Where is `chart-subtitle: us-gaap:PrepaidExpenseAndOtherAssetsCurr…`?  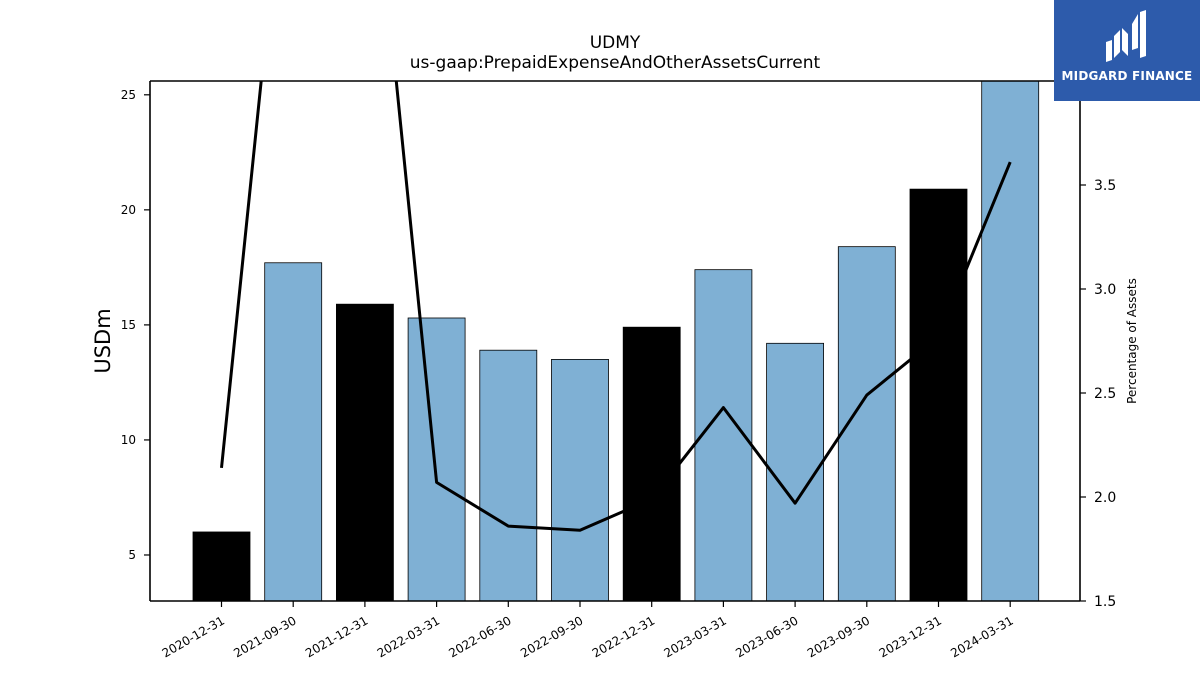
chart-subtitle: us-gaap:PrepaidExpenseAndOtherAssetsCurr… is located at coordinates (615, 63).